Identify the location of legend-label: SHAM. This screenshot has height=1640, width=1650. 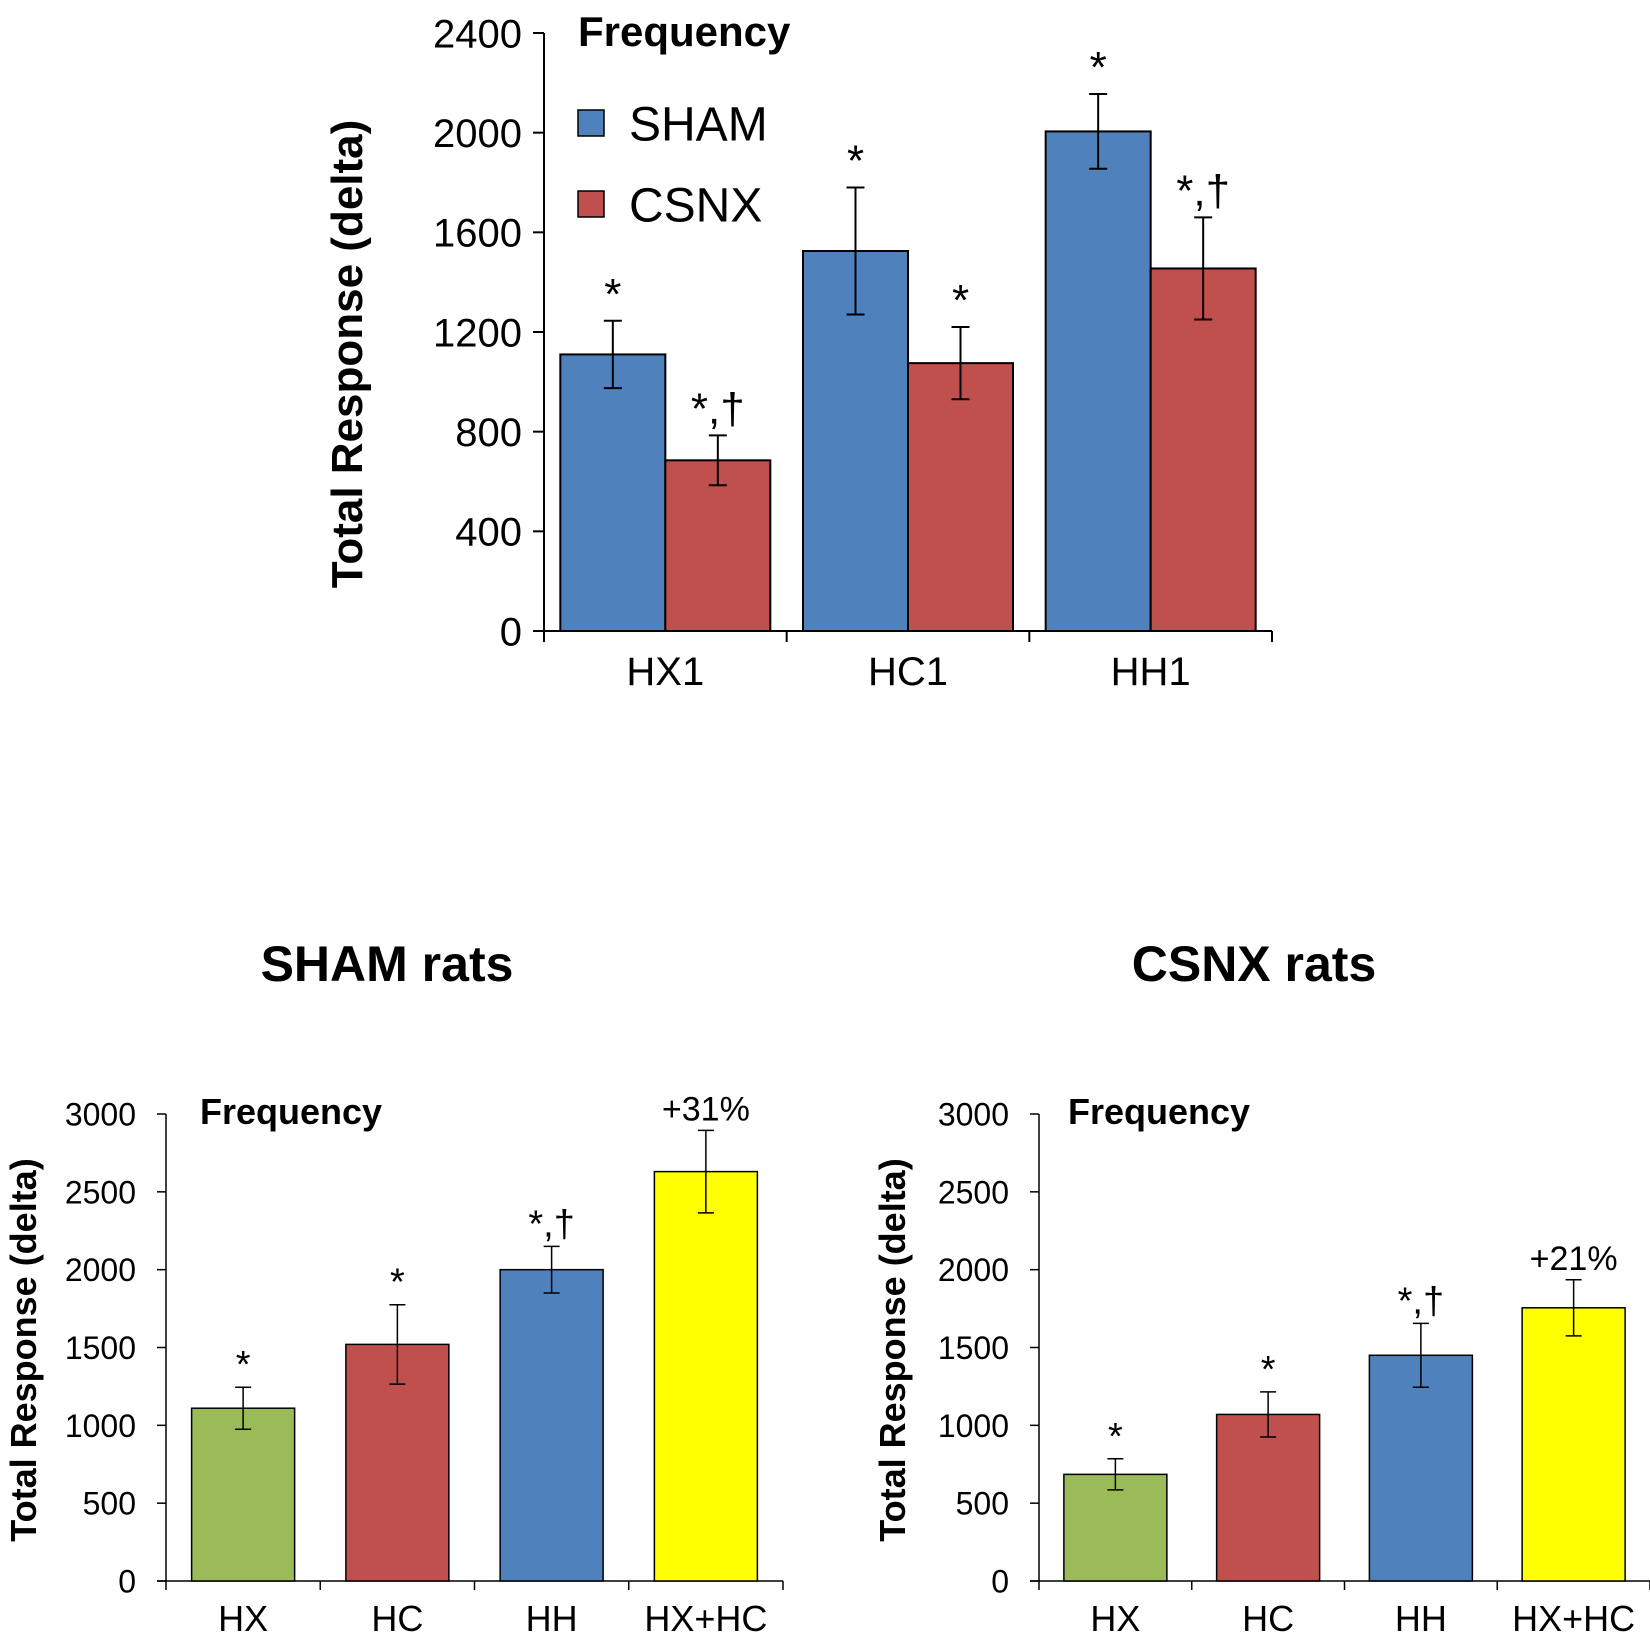
(698, 124).